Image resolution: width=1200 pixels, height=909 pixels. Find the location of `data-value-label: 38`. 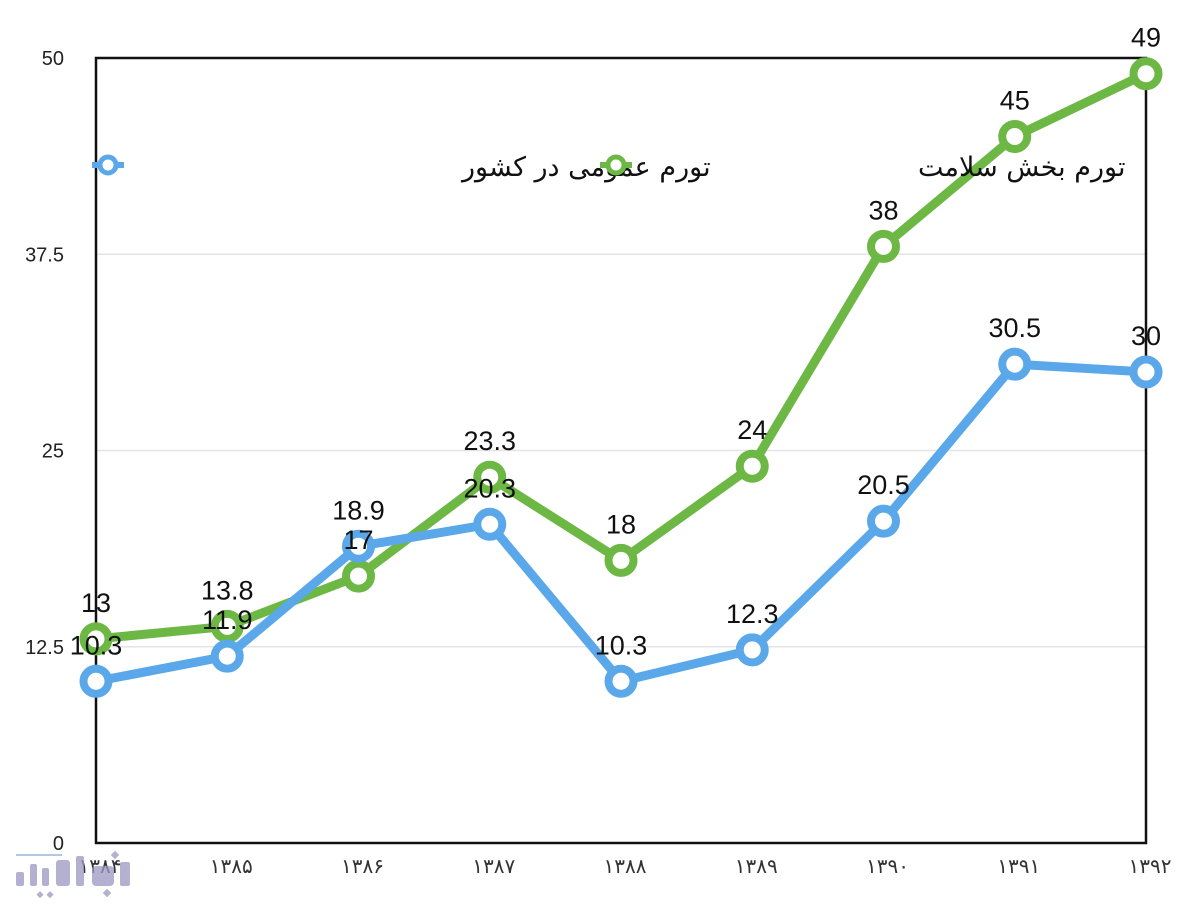

data-value-label: 38 is located at coordinates (883, 210).